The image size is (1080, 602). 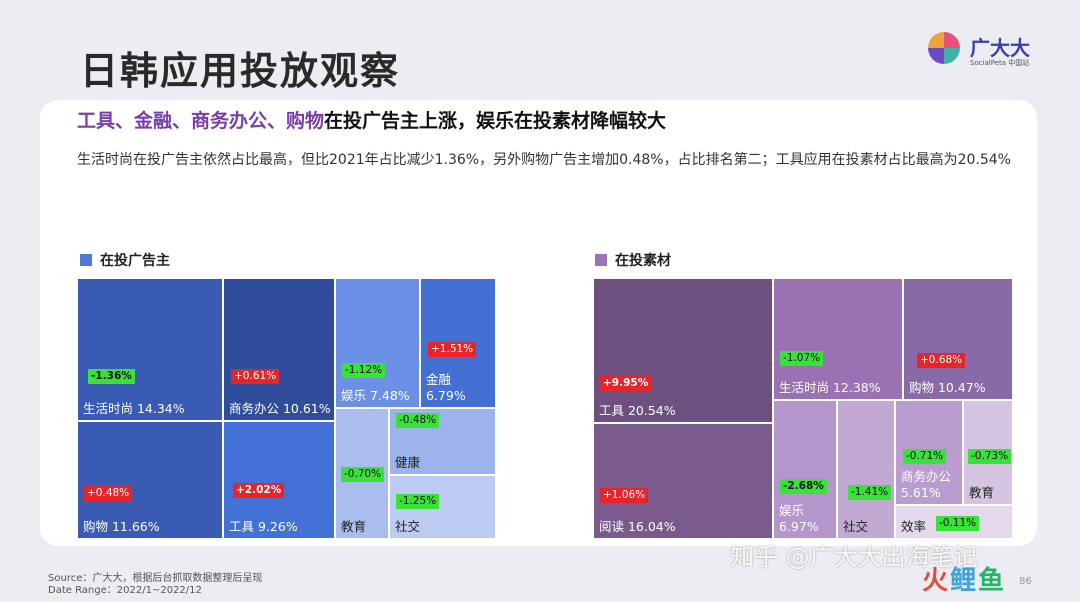 I want to click on treemap-cell: 教育 -0.73%, so click(x=988, y=452).